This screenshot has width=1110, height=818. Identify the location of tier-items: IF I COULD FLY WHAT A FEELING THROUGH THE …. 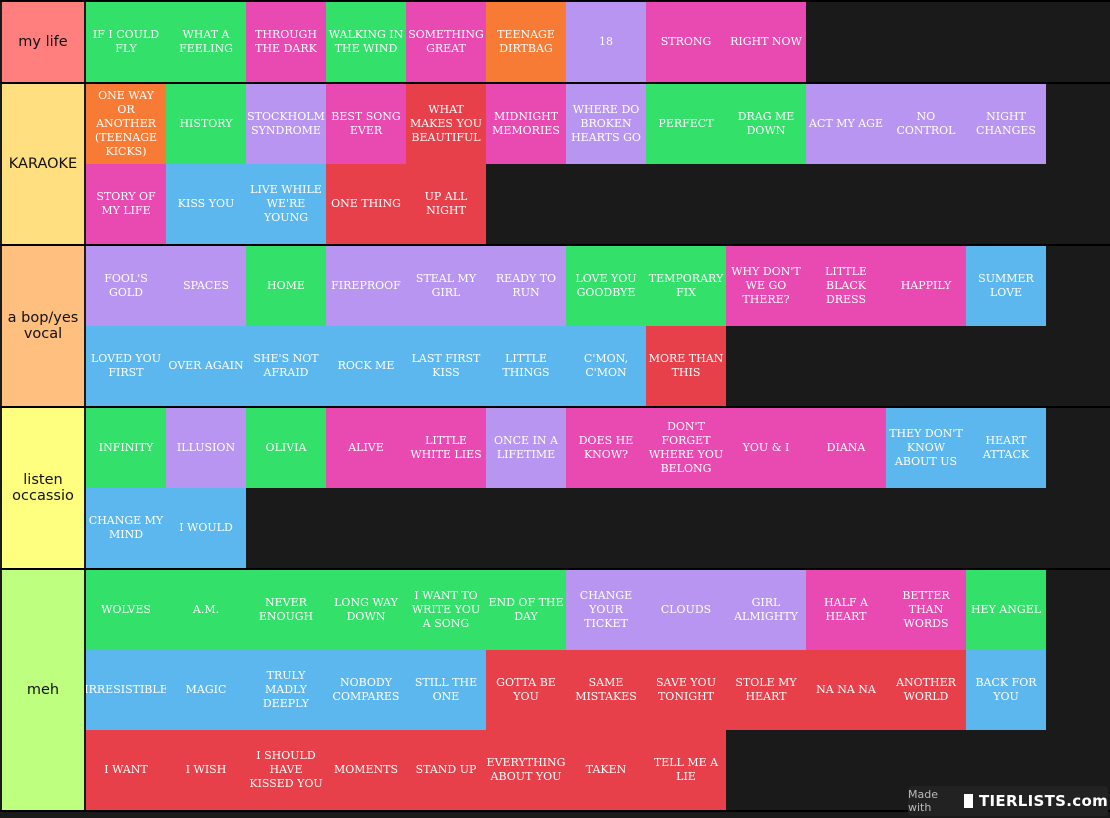
(598, 42).